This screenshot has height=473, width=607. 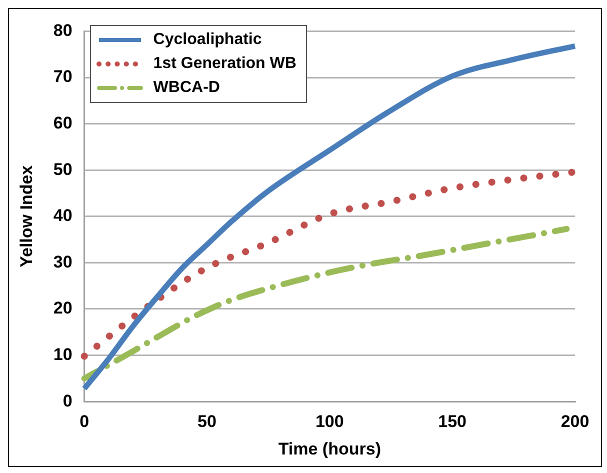 What do you see at coordinates (26, 216) in the screenshot?
I see `y-axis-title: Yellow Index` at bounding box center [26, 216].